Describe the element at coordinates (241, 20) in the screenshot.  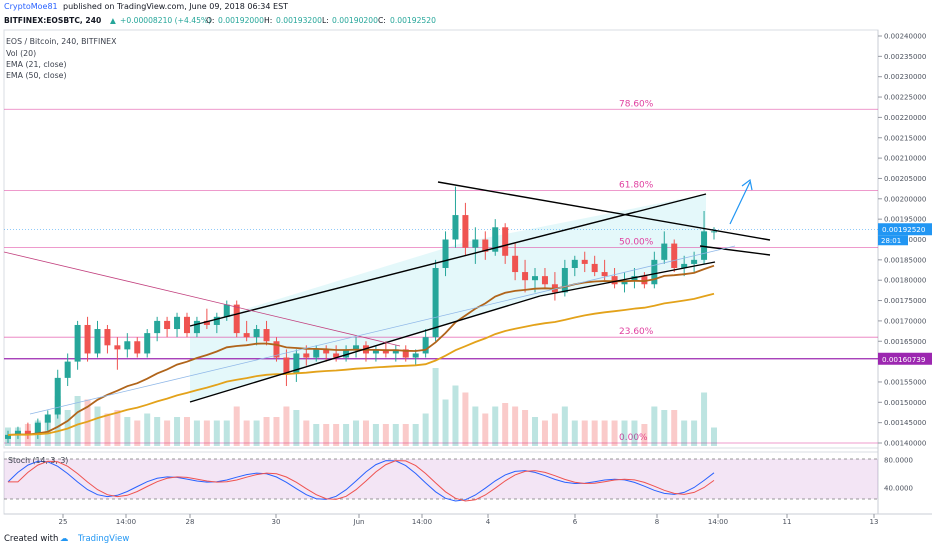
I see `open-value: 0.00192000` at that location.